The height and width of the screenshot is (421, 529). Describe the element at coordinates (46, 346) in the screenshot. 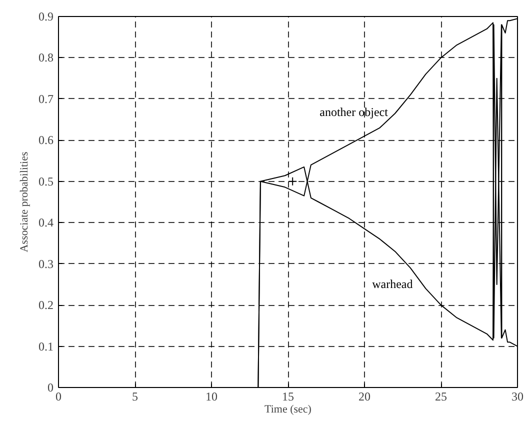

I see `y-tick-label: 0.1` at that location.